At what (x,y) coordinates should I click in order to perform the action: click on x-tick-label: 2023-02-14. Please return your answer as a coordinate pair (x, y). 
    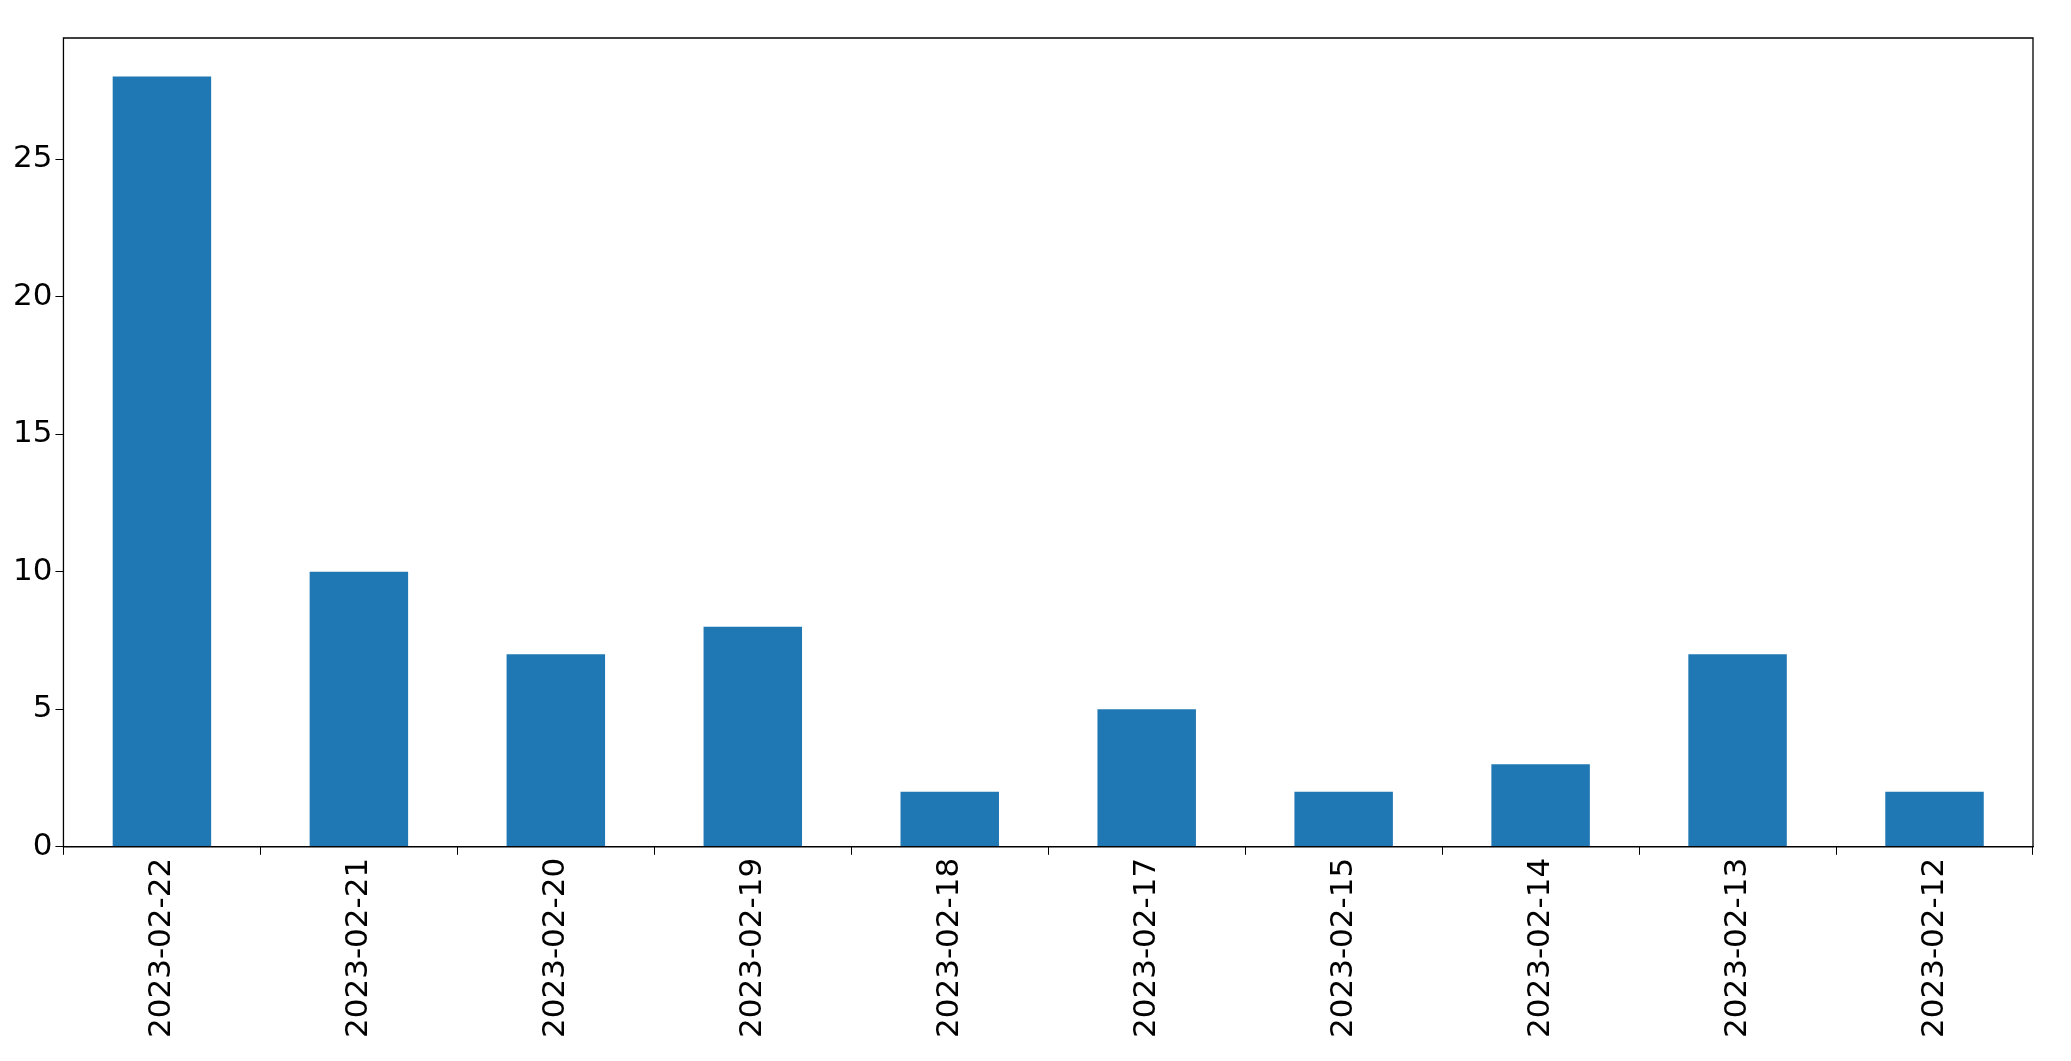
    Looking at the image, I should click on (1537, 948).